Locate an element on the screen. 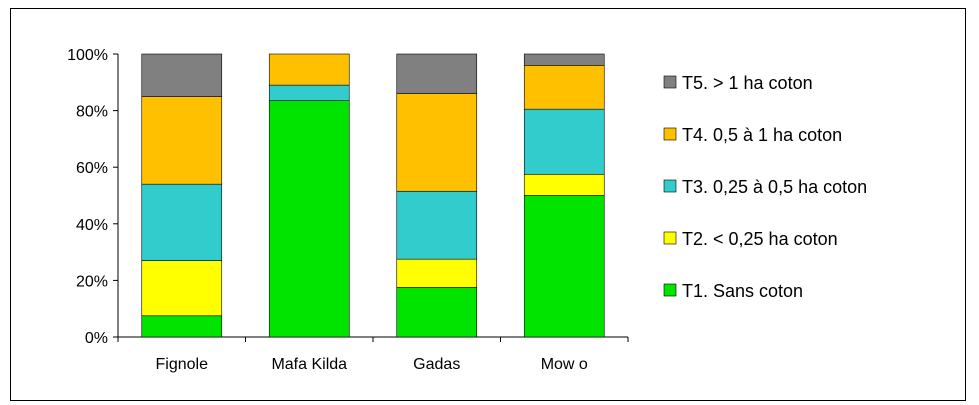 The image size is (979, 405). y-tick-label: 40% is located at coordinates (92, 225).